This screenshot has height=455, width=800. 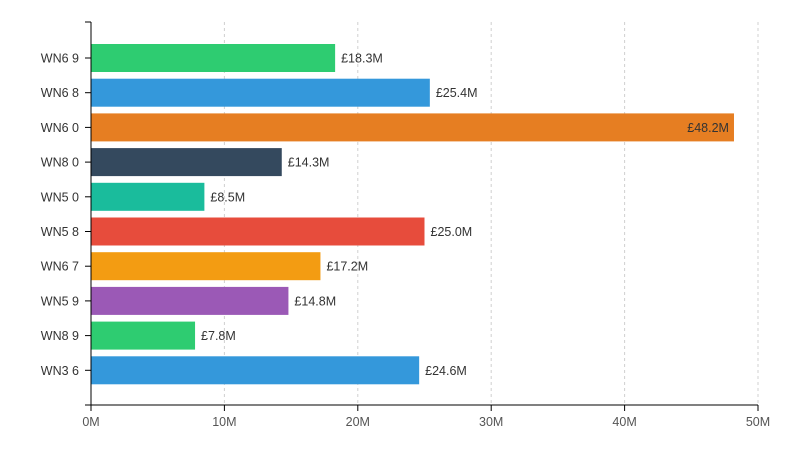 What do you see at coordinates (758, 422) in the screenshot?
I see `x-tick-label: 50M` at bounding box center [758, 422].